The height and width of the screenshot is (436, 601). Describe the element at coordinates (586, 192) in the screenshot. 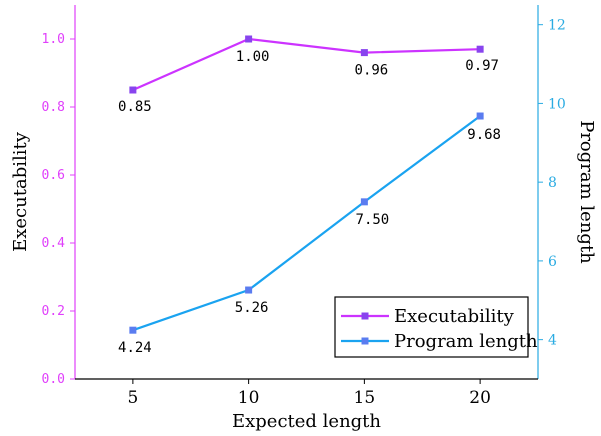

I see `y-axis-right-label: Program length` at that location.